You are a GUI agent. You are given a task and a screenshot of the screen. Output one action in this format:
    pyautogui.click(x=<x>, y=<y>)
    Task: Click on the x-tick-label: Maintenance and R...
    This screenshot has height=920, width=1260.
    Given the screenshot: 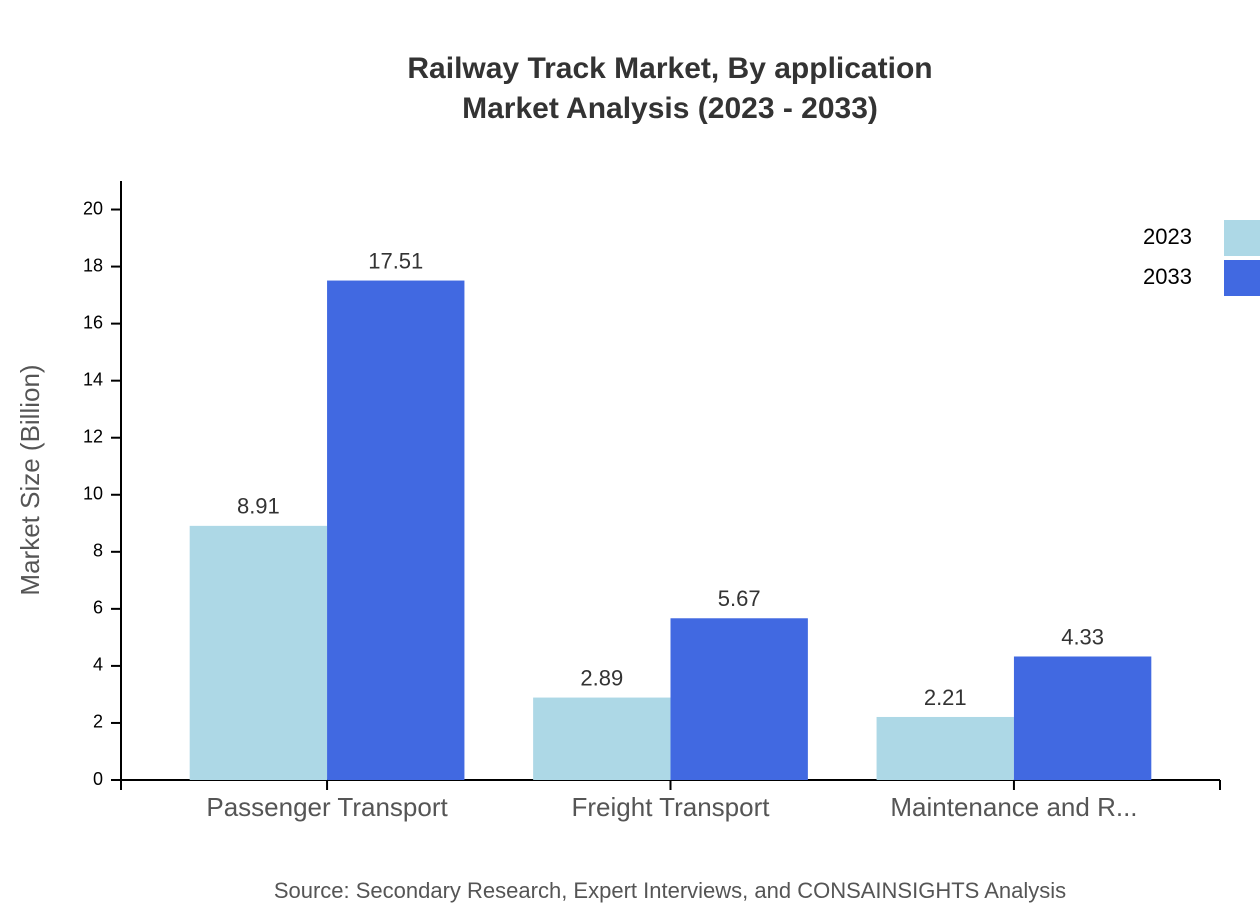 What is the action you would take?
    pyautogui.click(x=1013, y=807)
    